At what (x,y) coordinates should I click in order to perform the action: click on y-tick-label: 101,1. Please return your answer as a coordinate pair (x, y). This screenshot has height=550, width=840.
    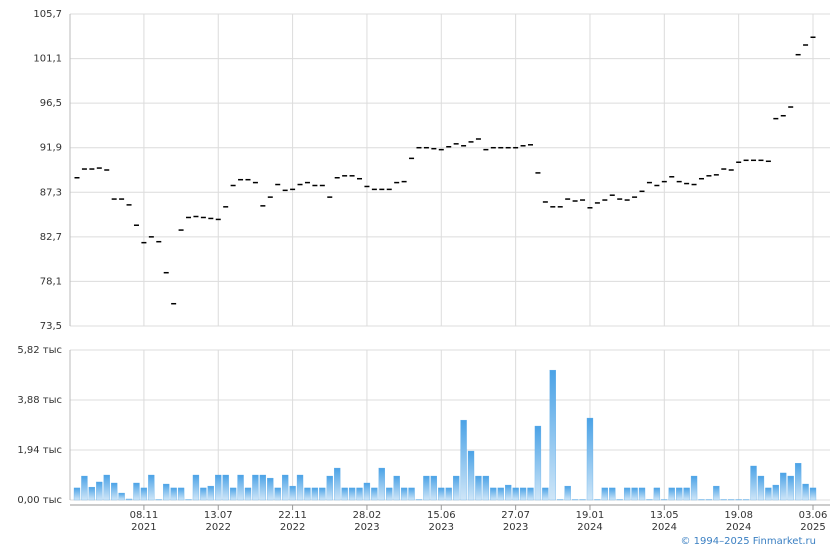
    Looking at the image, I should click on (47, 59).